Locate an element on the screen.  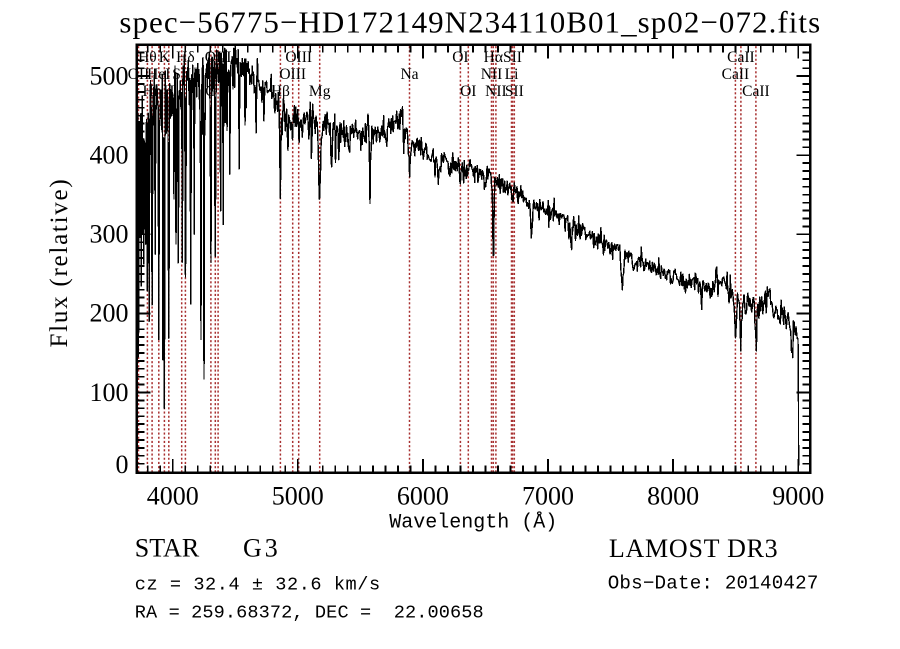
svg-text: Obs−Date: 20140427 is located at coordinates (713, 583).